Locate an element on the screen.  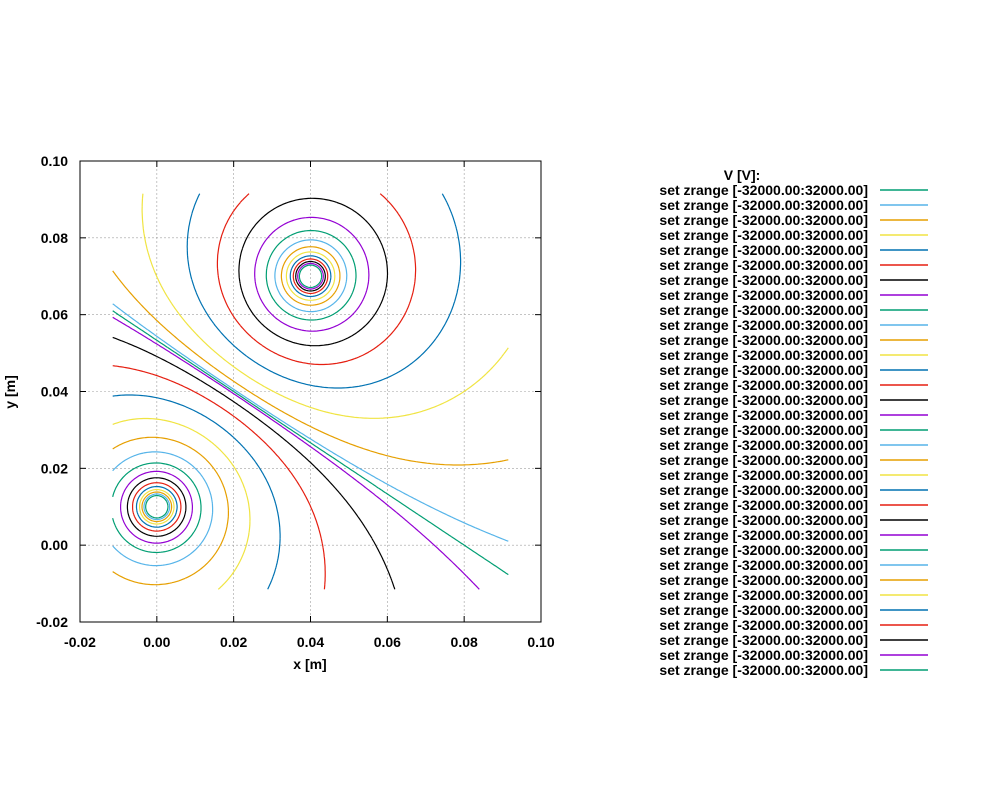
legend-title: V [V]: is located at coordinates (742, 175).